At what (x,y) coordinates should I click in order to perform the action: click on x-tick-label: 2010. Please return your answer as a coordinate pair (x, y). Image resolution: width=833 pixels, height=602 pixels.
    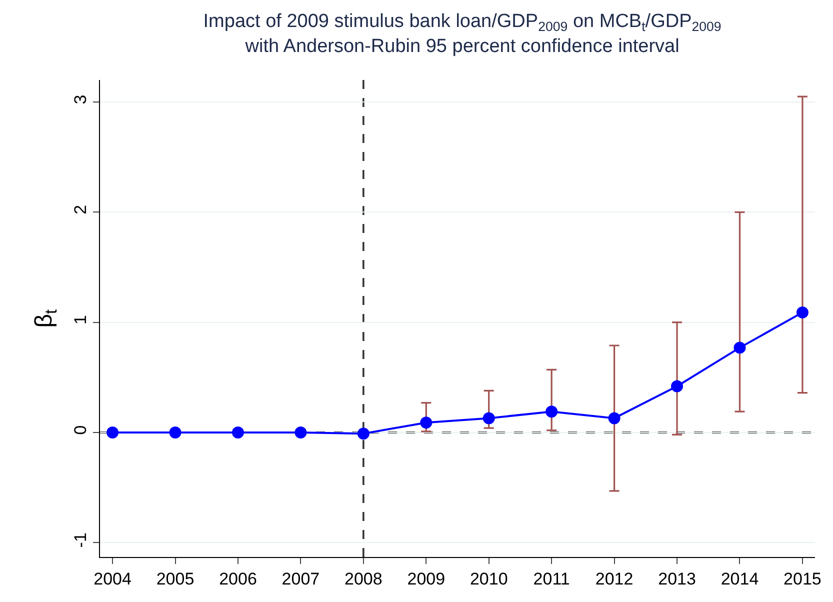
    Looking at the image, I should click on (489, 578).